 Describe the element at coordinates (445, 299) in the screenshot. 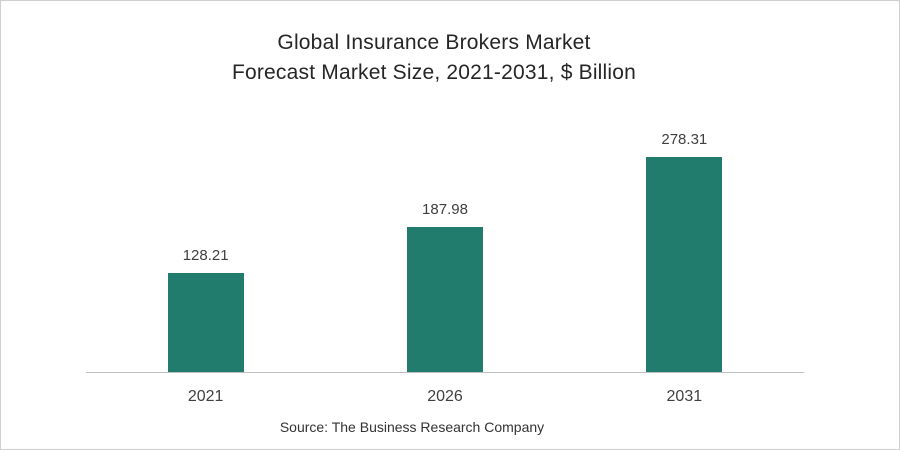

I see `bar-2026` at that location.